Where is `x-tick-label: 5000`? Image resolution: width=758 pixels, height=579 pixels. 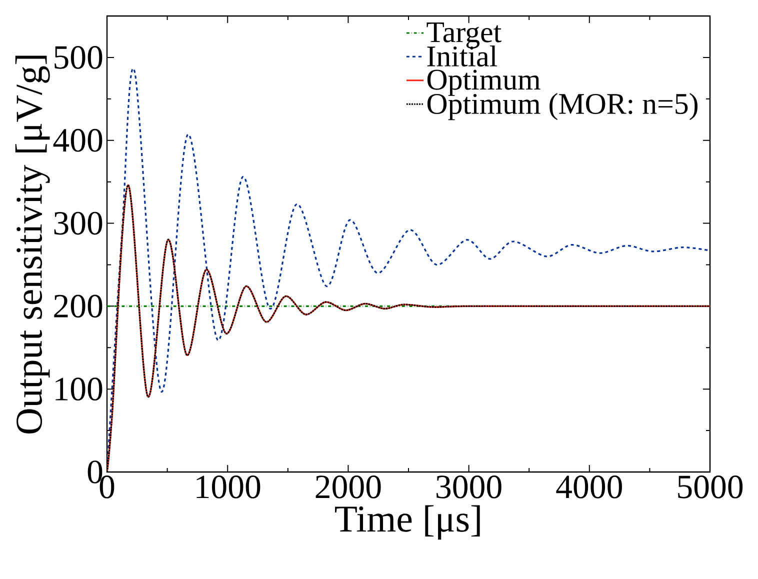
x-tick-label: 5000 is located at coordinates (710, 487).